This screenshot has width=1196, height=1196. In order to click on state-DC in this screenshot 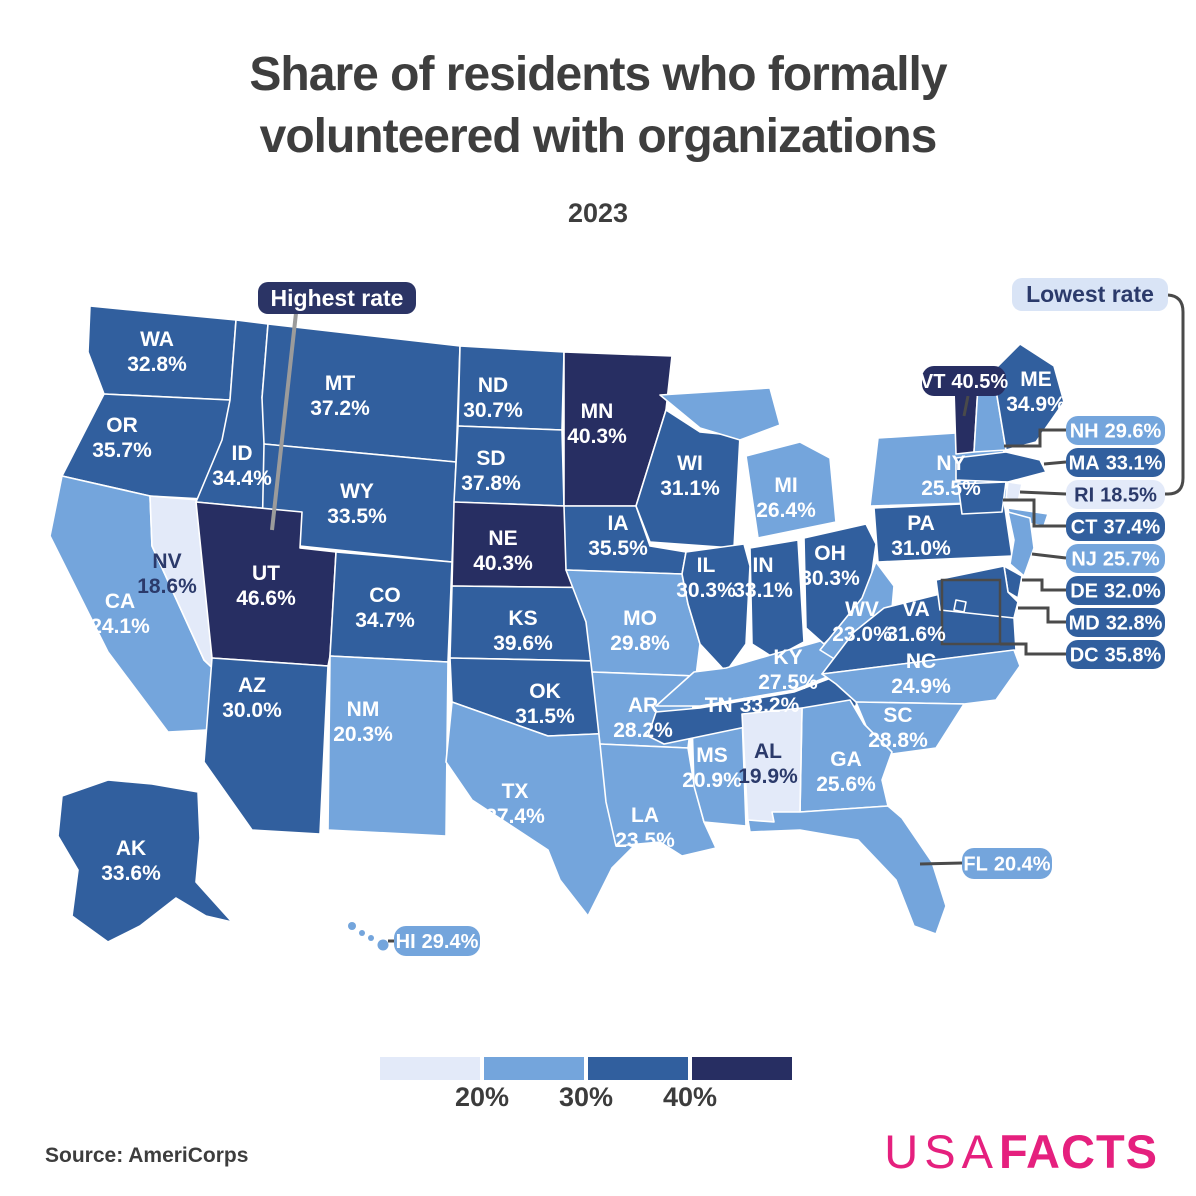, I will do `click(960, 606)`.